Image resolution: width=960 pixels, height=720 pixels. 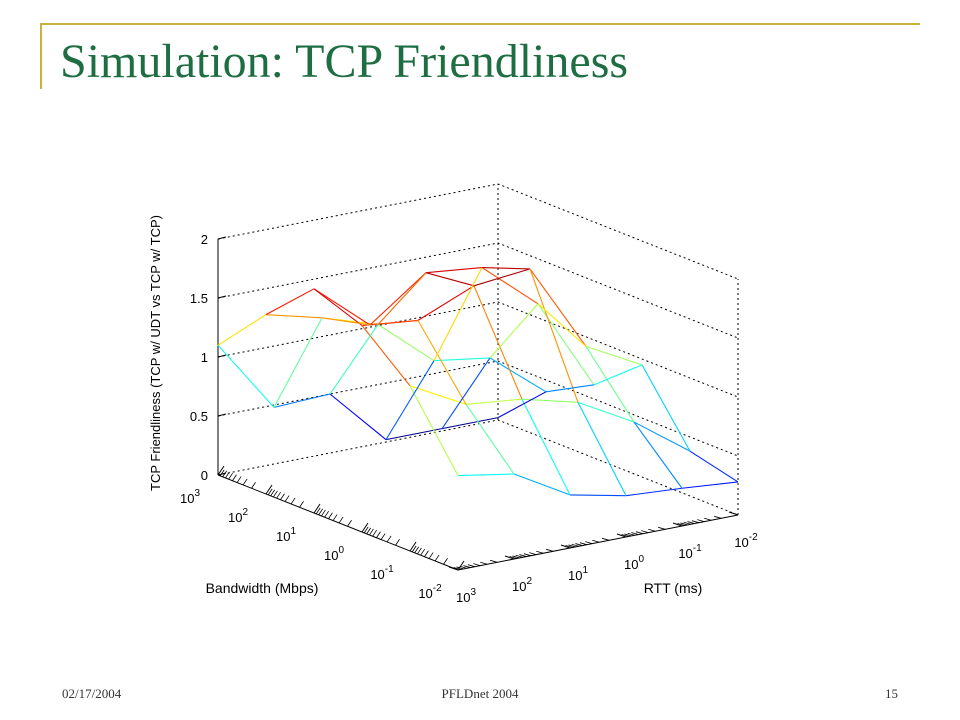 I want to click on bandwidth-tick-label: 10⁻¹, so click(x=382, y=573).